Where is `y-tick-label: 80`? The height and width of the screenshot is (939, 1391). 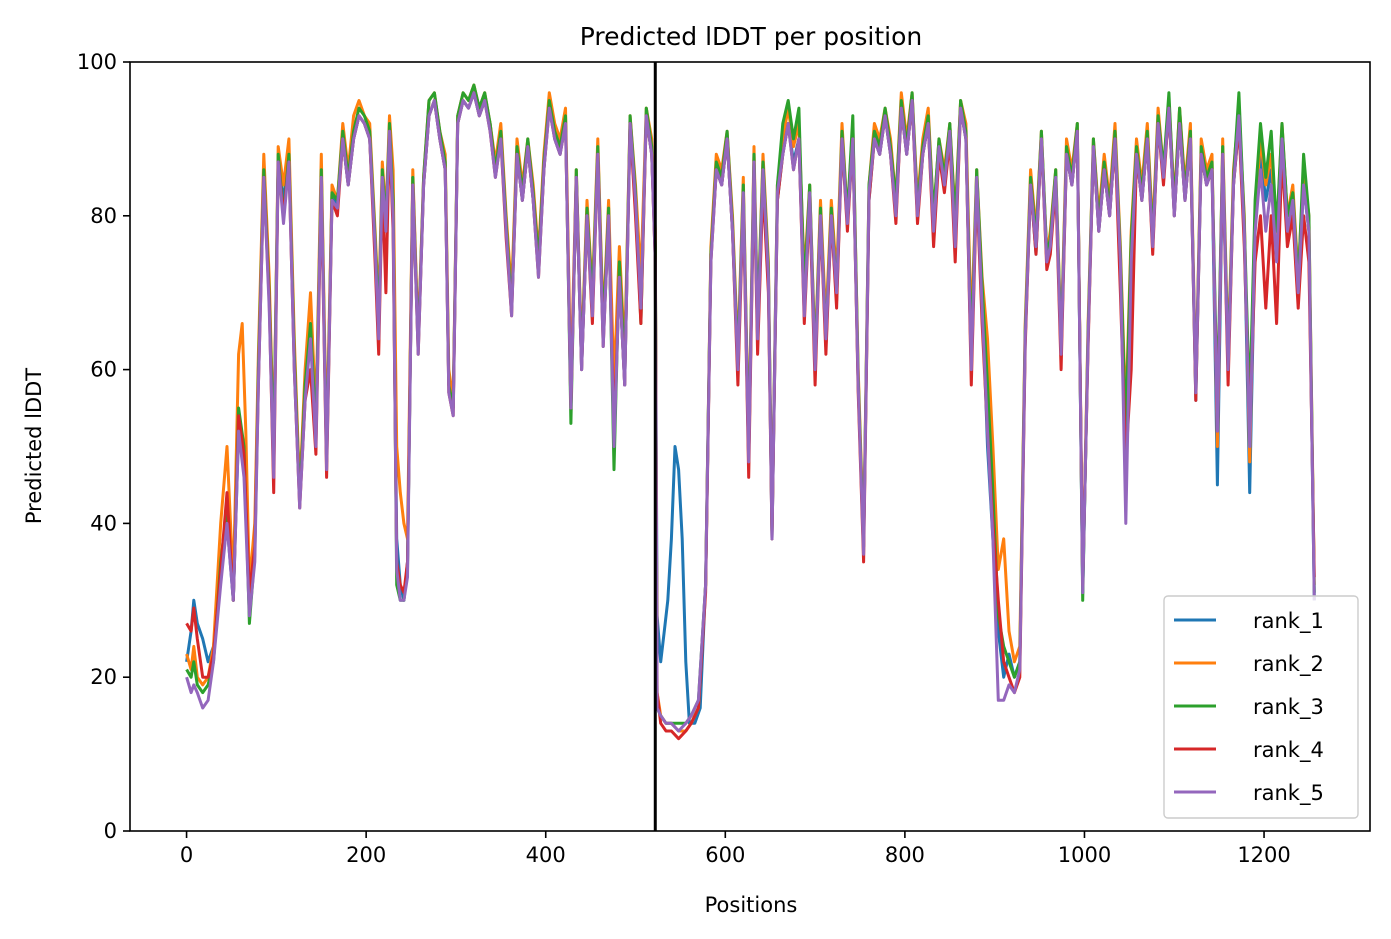
y-tick-label: 80 is located at coordinates (103, 216).